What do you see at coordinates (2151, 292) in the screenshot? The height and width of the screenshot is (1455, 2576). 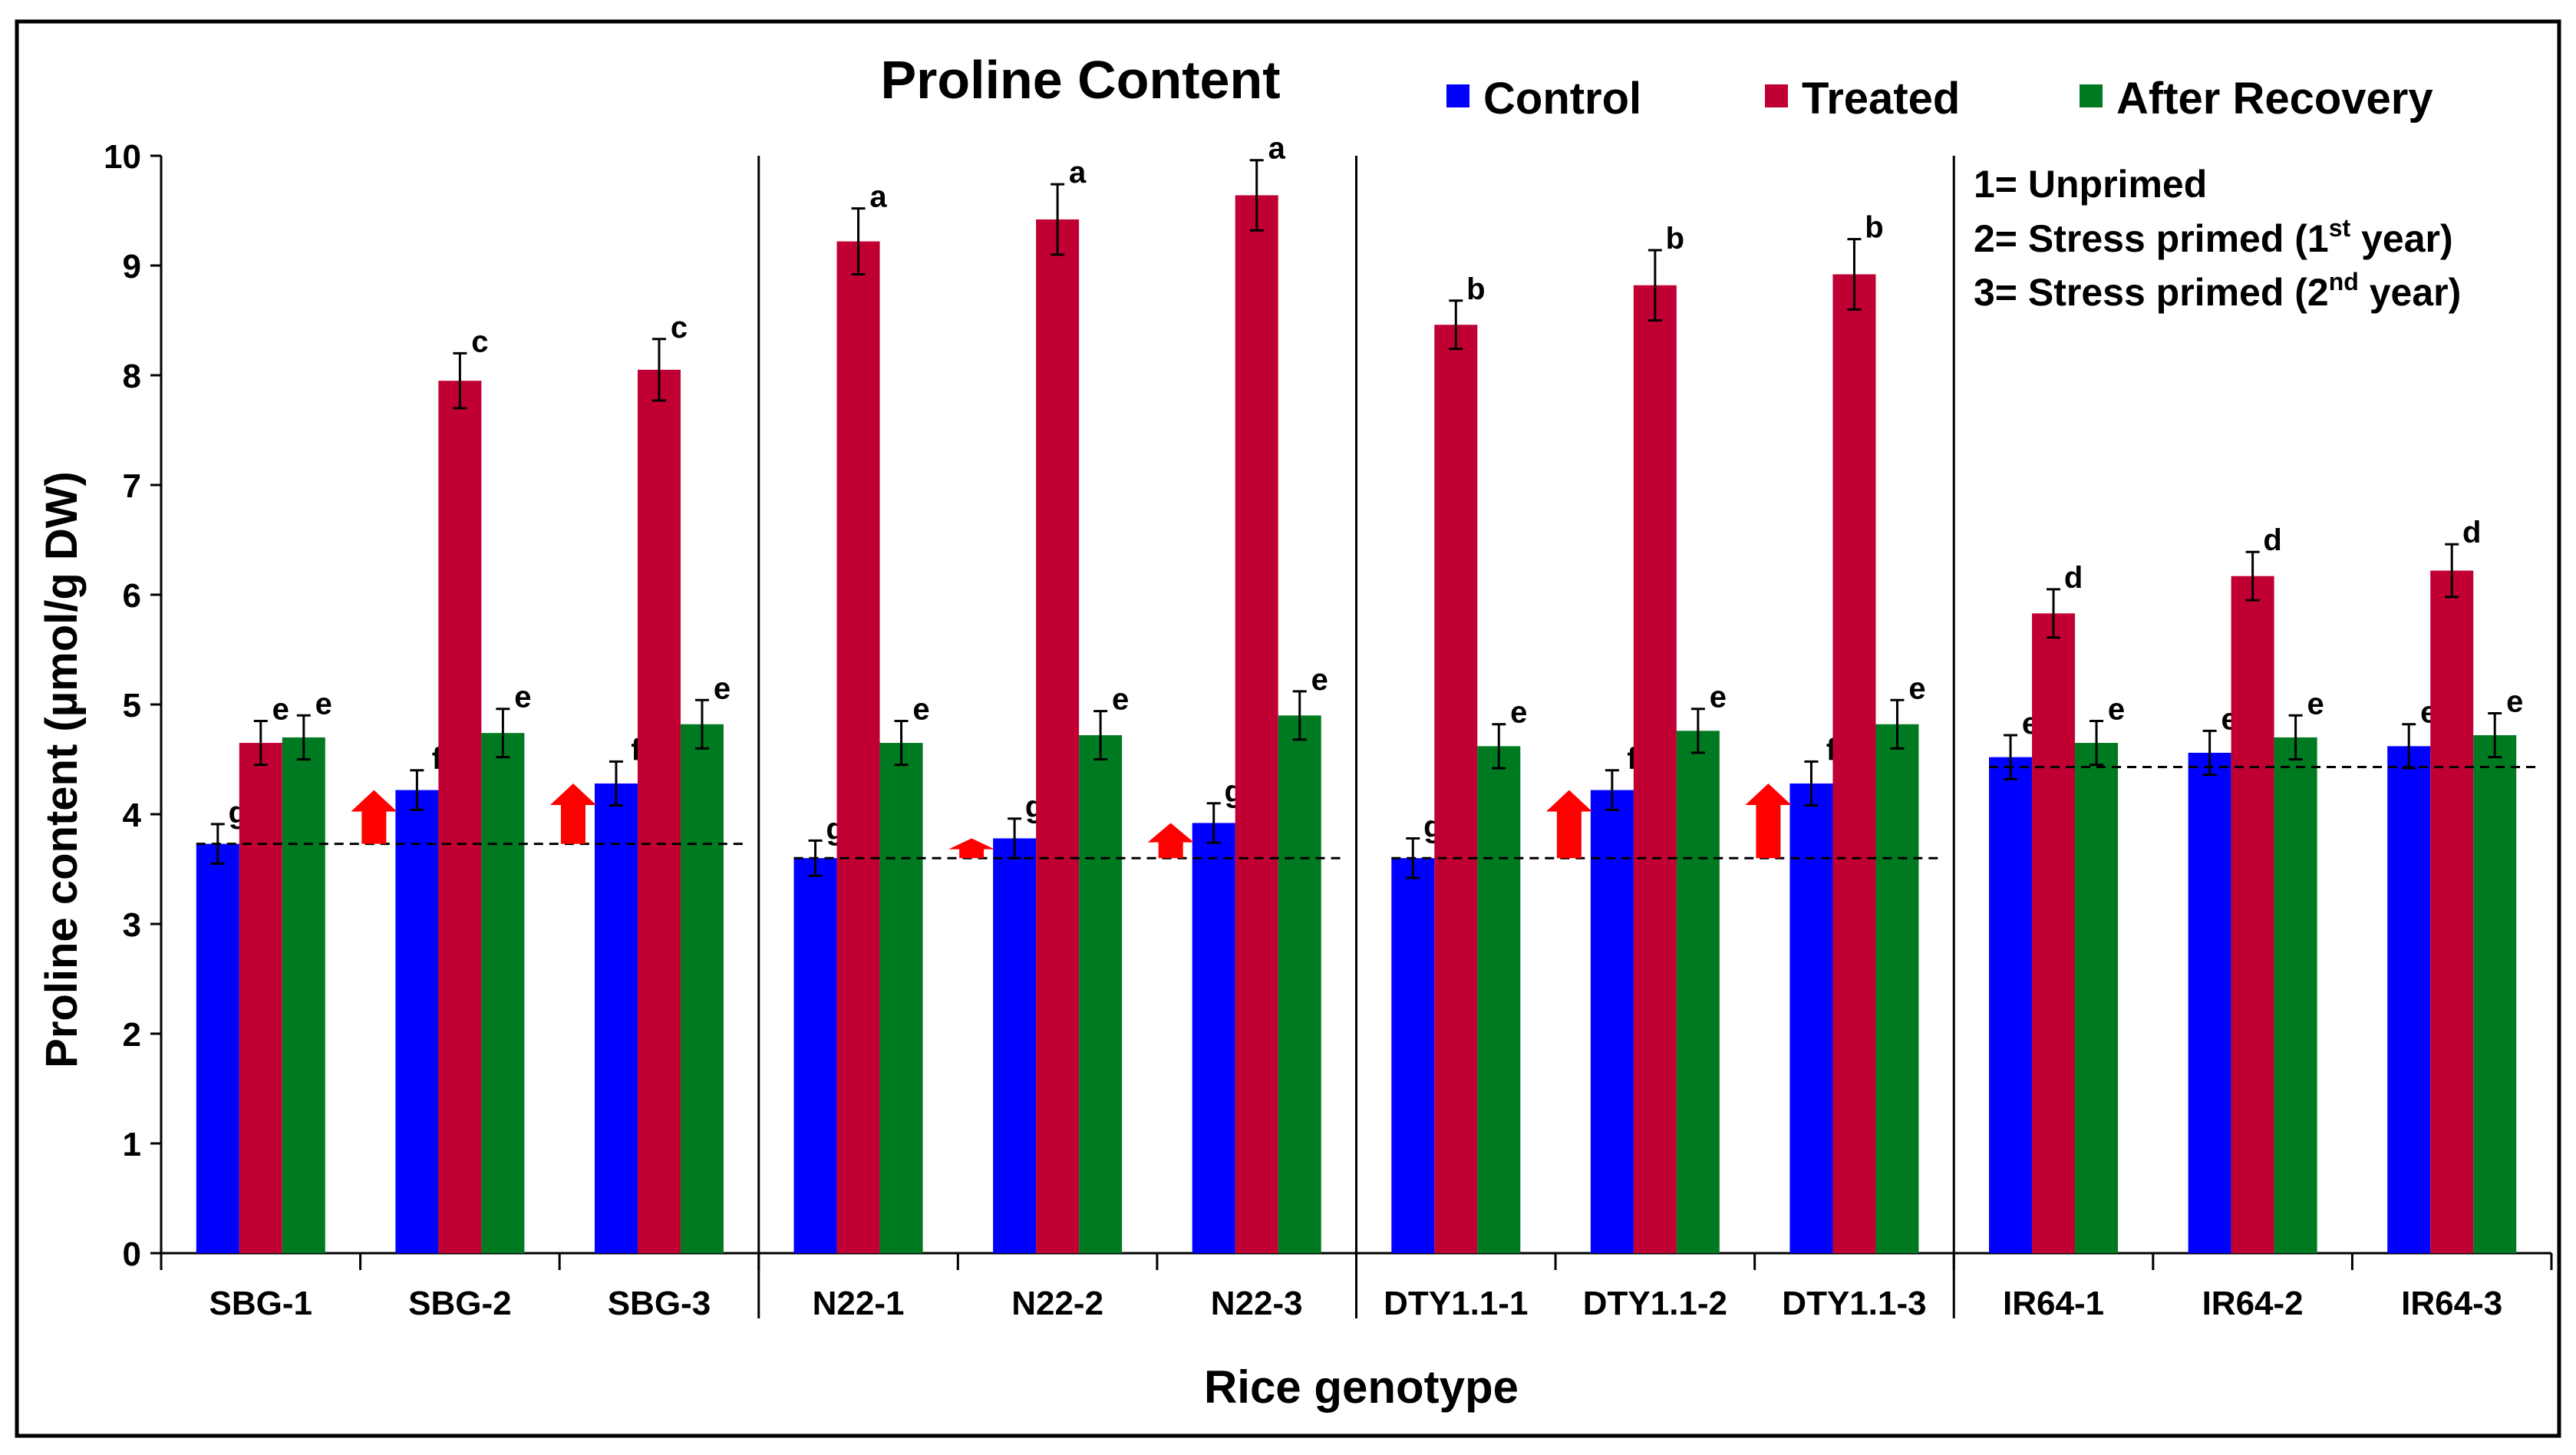 I see `annotation-text: 3= Stress primed (2` at bounding box center [2151, 292].